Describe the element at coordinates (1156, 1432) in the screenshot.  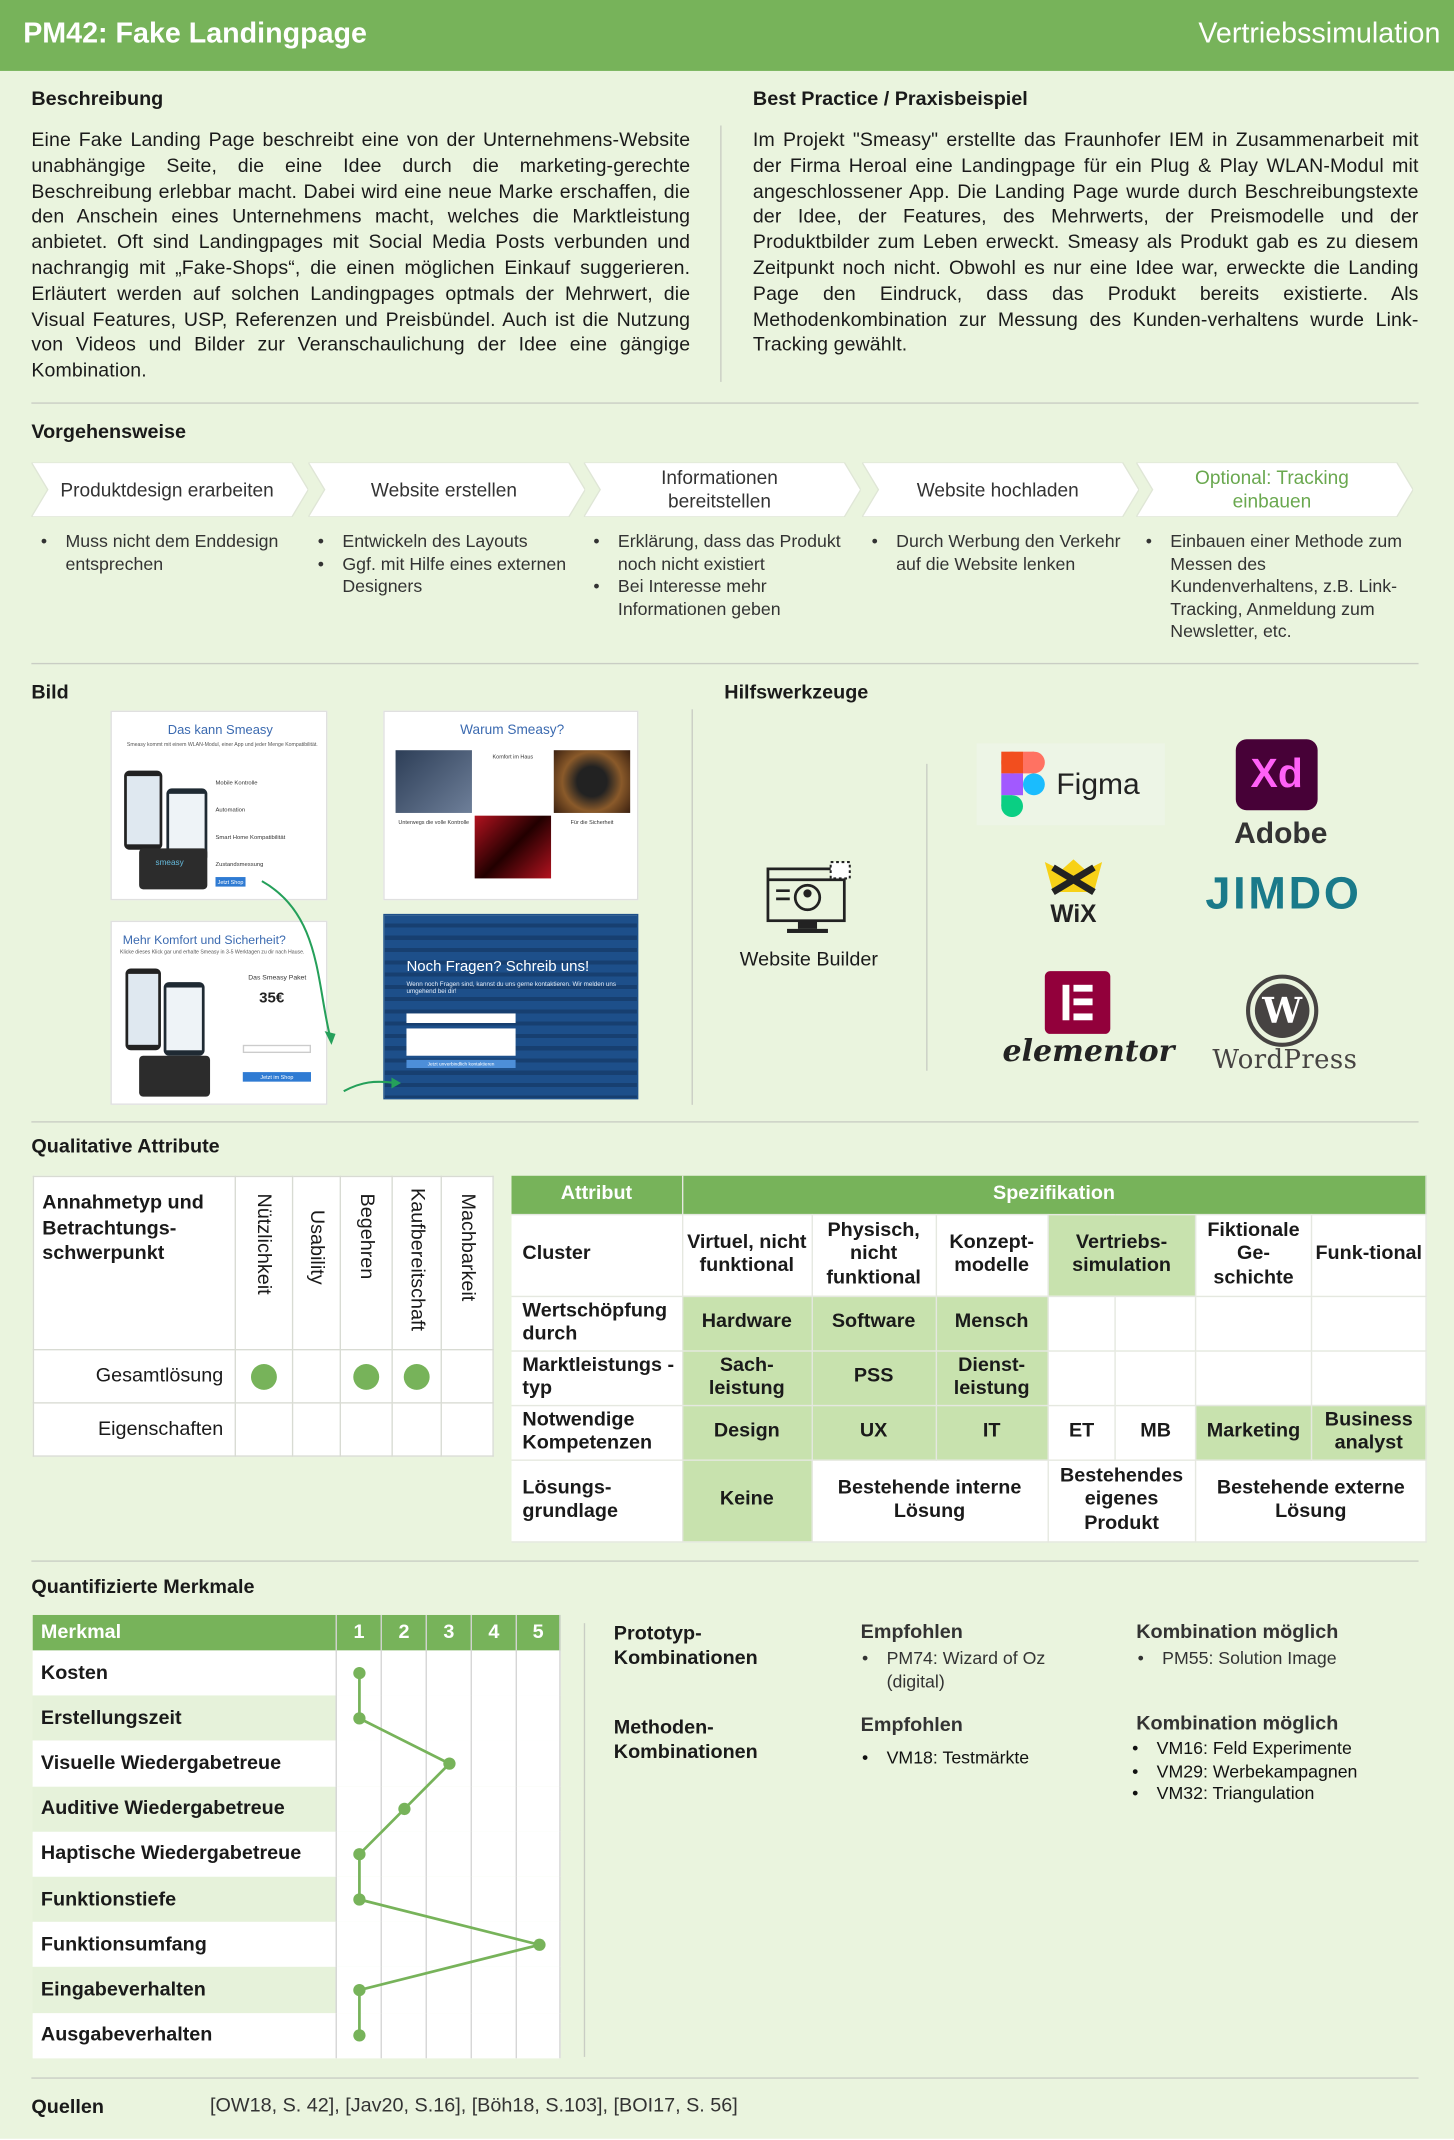
I see `spec-cell: MB` at that location.